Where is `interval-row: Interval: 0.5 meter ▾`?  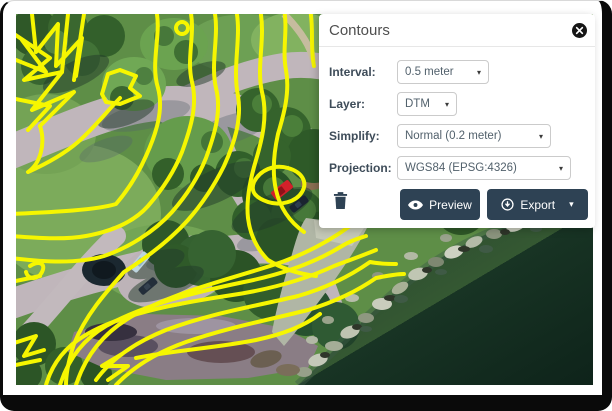 interval-row: Interval: 0.5 meter ▾ is located at coordinates (457, 72).